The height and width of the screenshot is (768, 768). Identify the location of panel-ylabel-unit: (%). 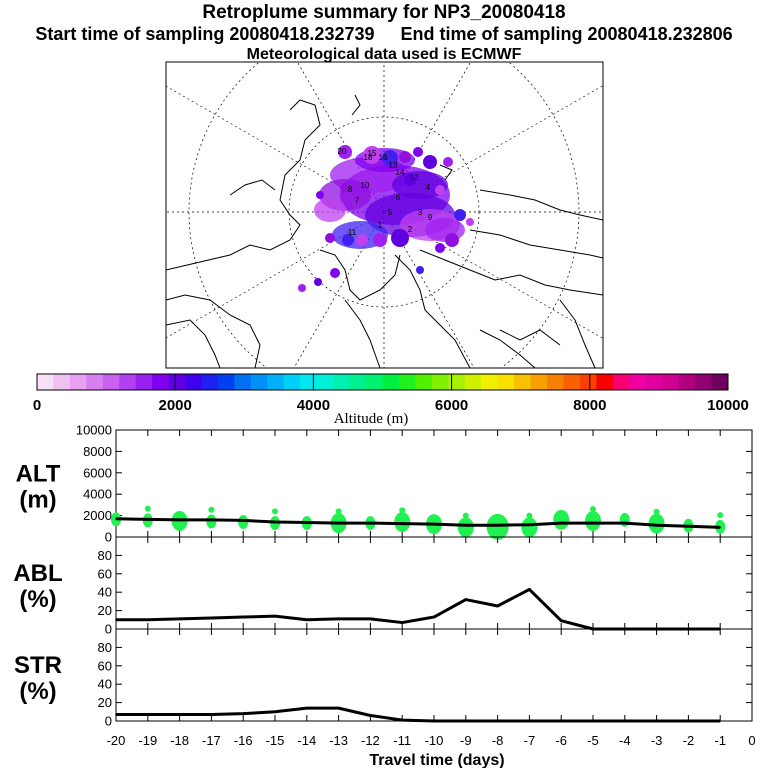
(37, 691).